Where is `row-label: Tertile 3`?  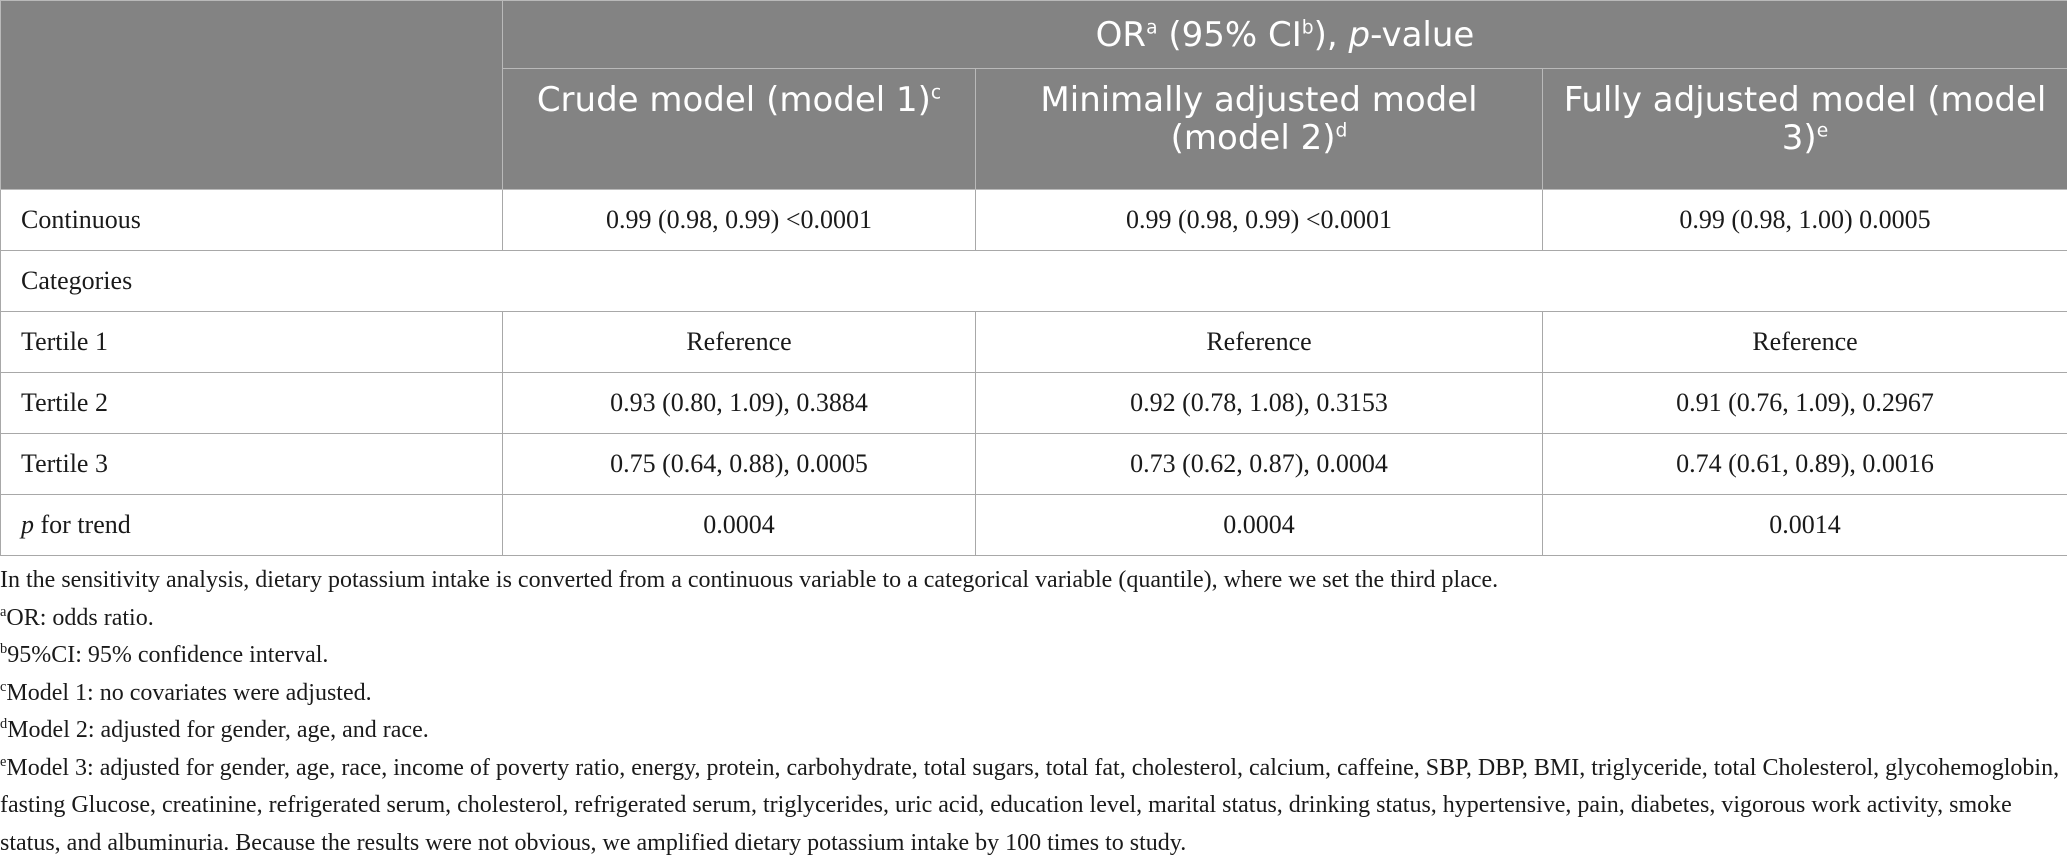
row-label: Tertile 3 is located at coordinates (251, 464).